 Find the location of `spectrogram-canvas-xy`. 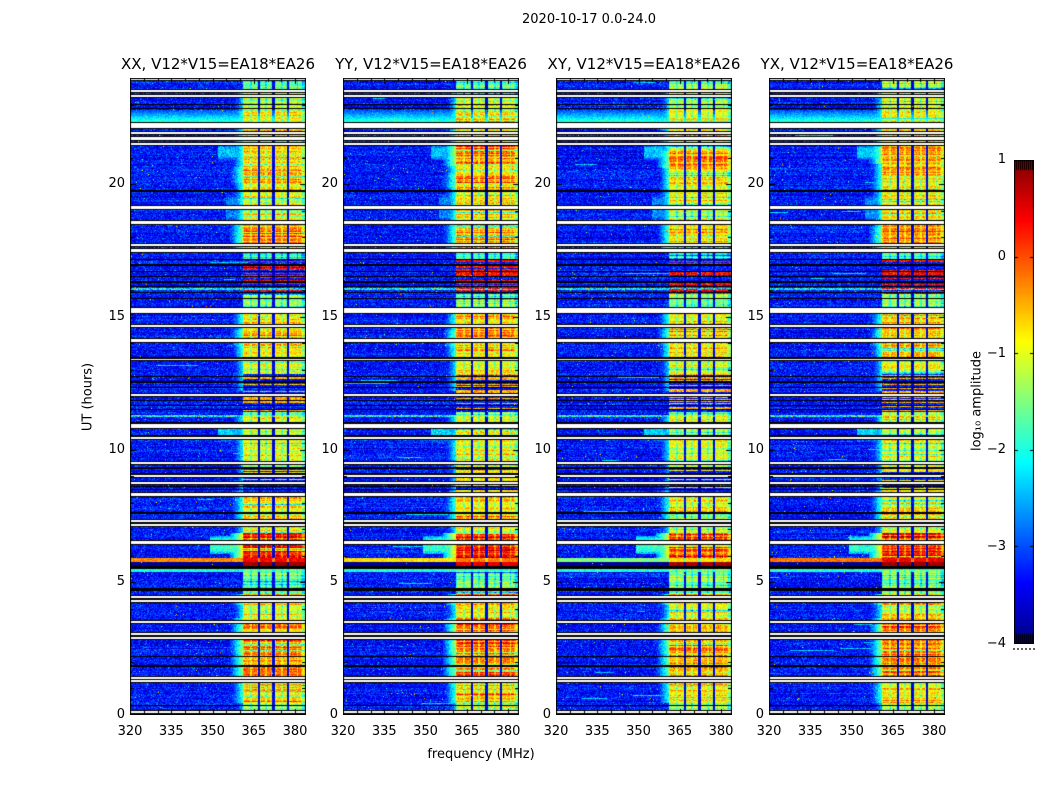

spectrogram-canvas-xy is located at coordinates (644, 396).